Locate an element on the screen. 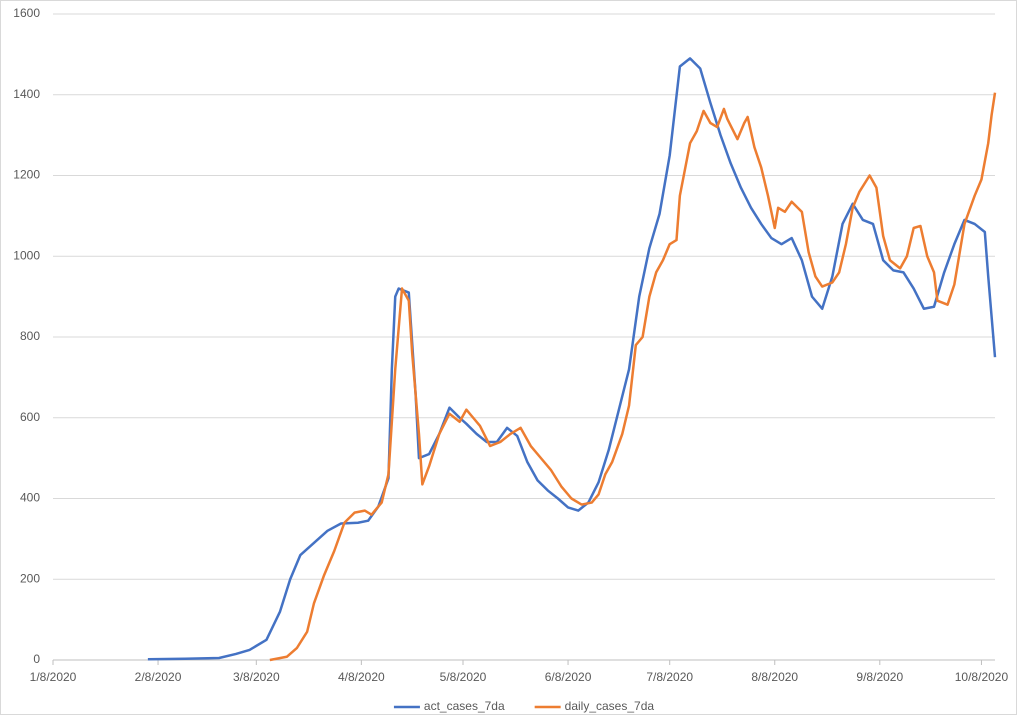 The width and height of the screenshot is (1017, 715). legend-label: act_cases_7da is located at coordinates (464, 706).